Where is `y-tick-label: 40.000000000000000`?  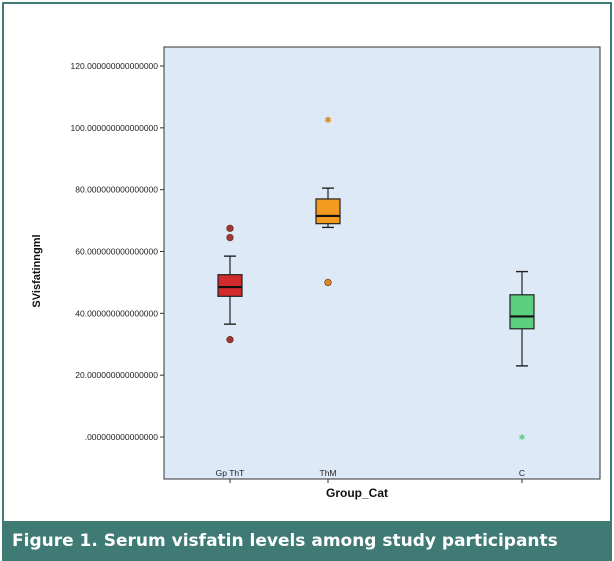 y-tick-label: 40.000000000000000 is located at coordinates (116, 313).